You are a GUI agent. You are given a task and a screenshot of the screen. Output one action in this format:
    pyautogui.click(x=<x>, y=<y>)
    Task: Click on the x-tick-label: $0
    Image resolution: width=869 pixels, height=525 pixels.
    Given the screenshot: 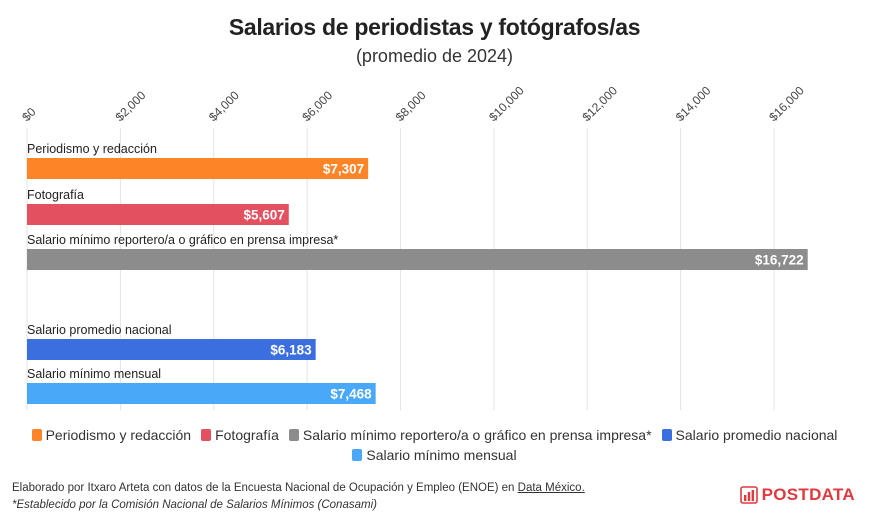 What is the action you would take?
    pyautogui.click(x=29, y=115)
    